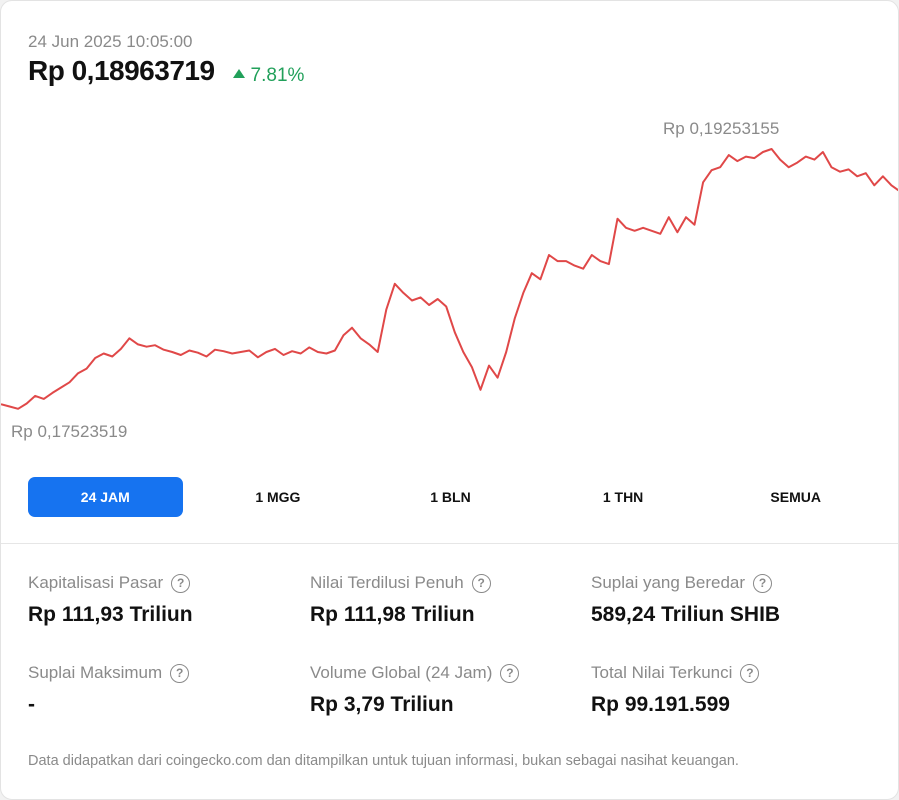 The width and height of the screenshot is (899, 800). What do you see at coordinates (721, 128) in the screenshot?
I see `chart-high-label: Rp 0,19253155` at bounding box center [721, 128].